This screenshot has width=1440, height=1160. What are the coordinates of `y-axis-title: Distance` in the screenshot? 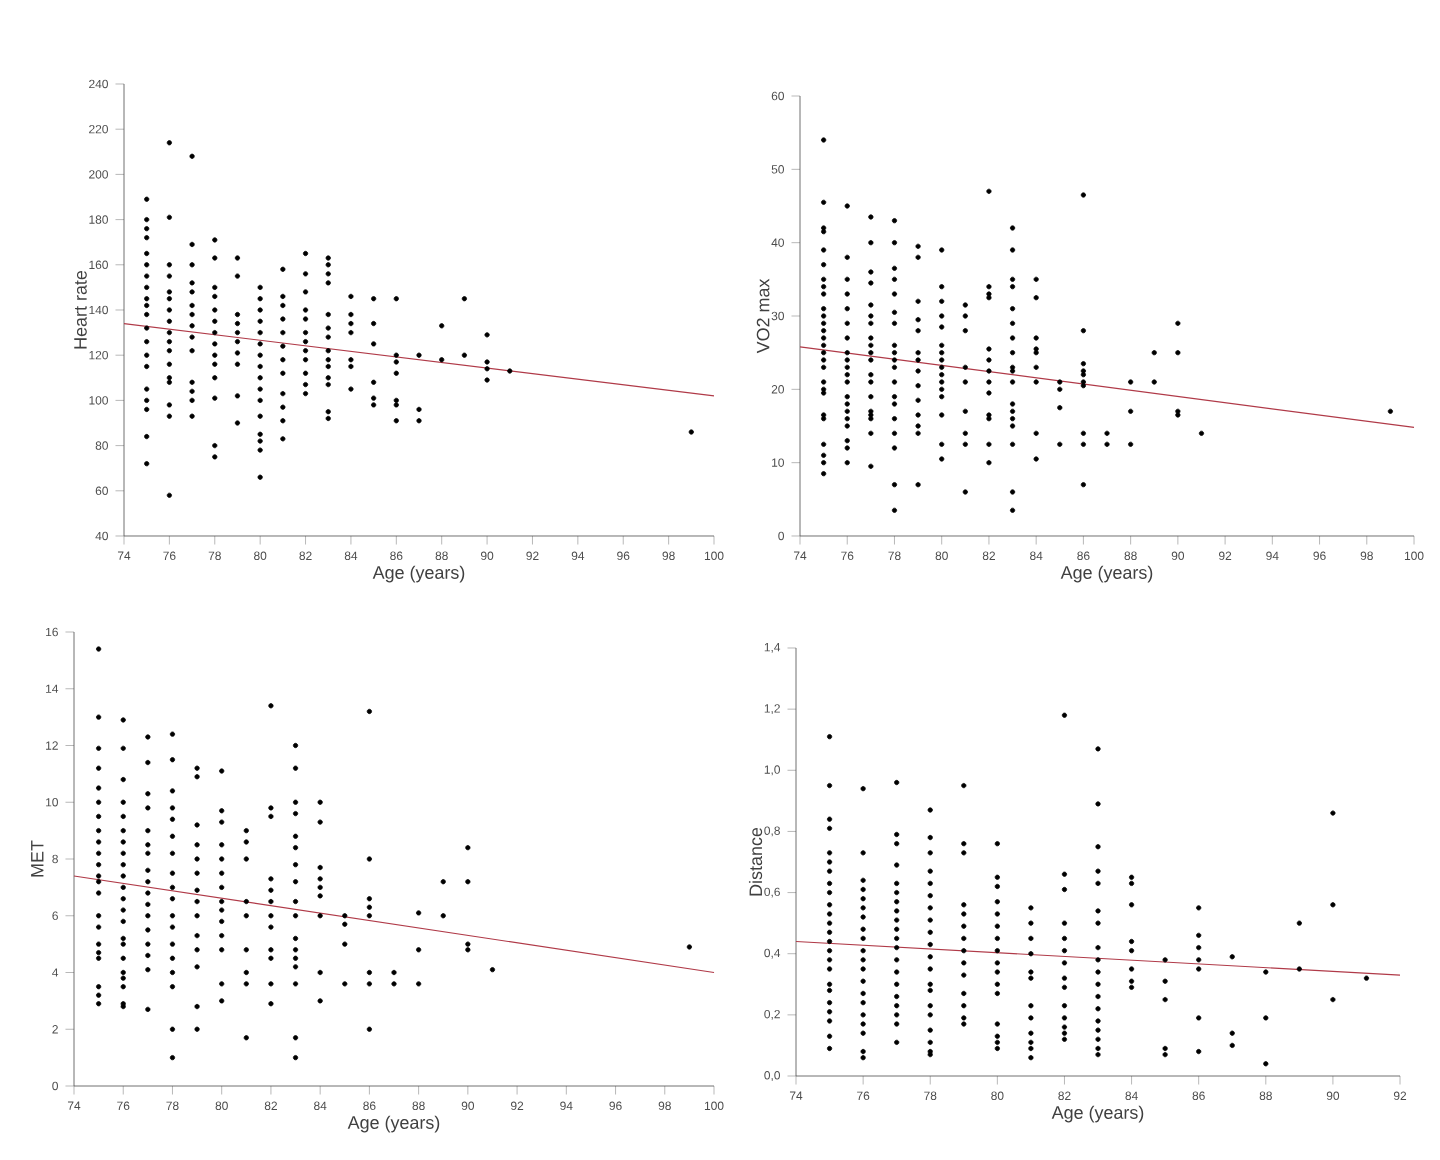 It's located at (755, 861).